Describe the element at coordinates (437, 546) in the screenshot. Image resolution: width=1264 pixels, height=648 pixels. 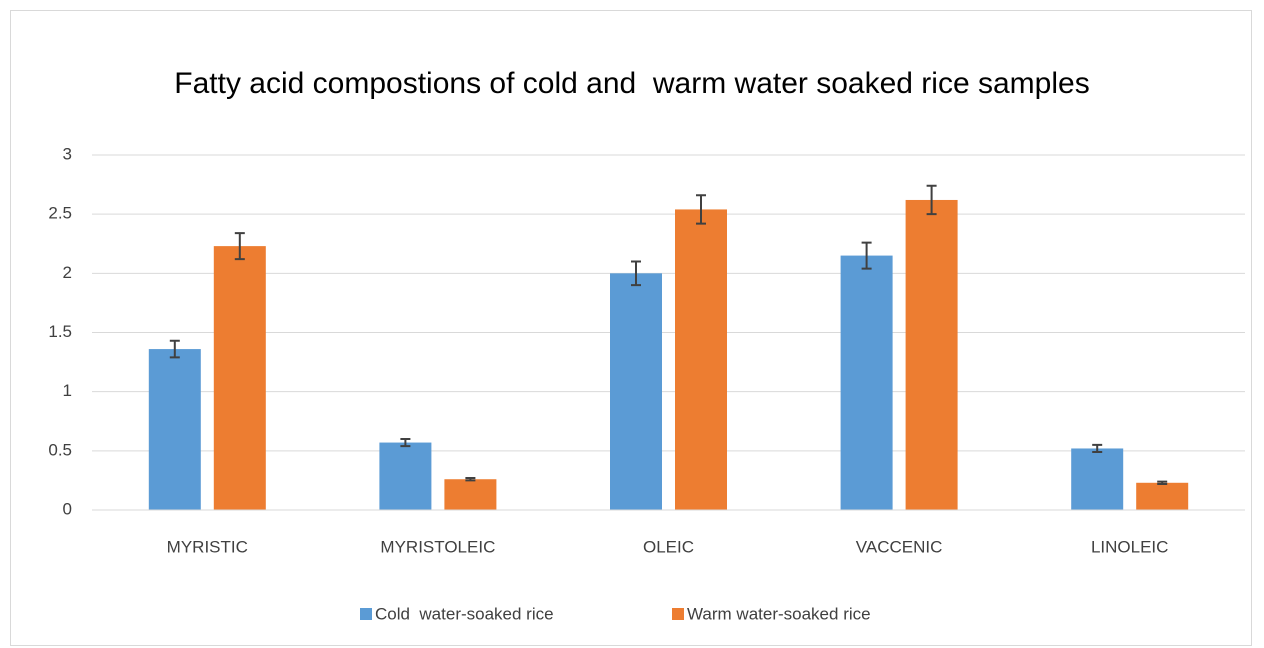
I see `x-tick-label: MYRISTOLEIC` at that location.